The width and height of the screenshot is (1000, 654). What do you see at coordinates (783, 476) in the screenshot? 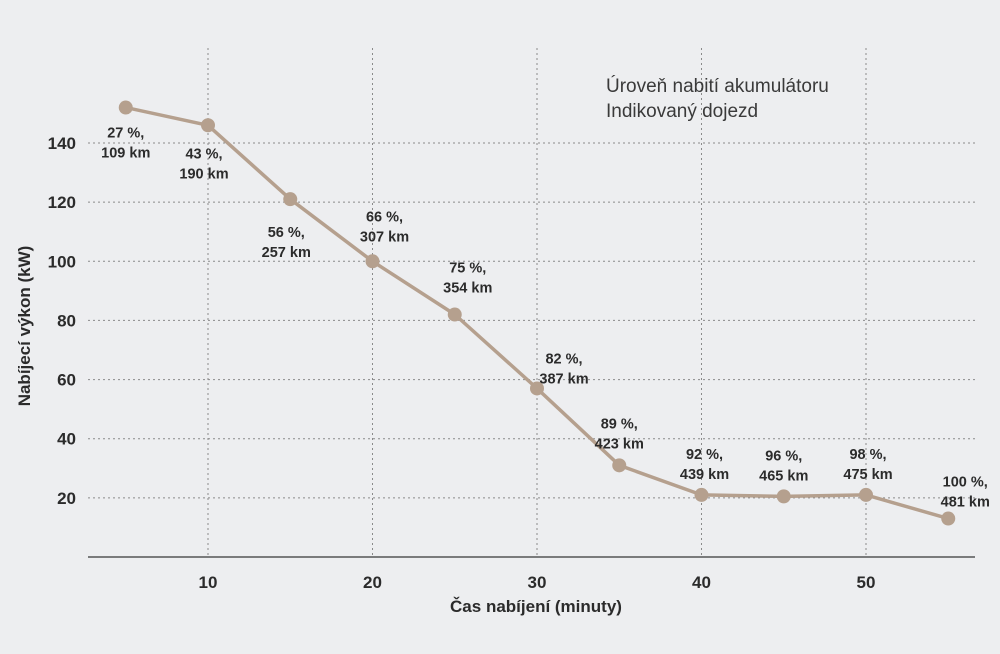
I see `data-label-range: 465 km` at bounding box center [783, 476].